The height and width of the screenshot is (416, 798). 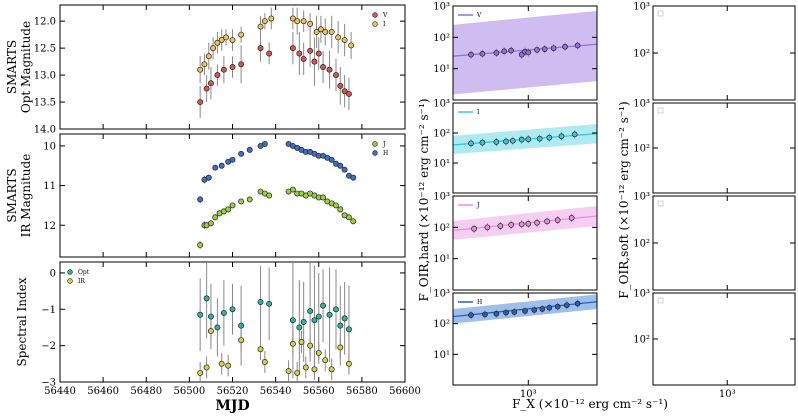 What do you see at coordinates (441, 355) in the screenshot?
I see `ytick-label: 10¹` at bounding box center [441, 355].